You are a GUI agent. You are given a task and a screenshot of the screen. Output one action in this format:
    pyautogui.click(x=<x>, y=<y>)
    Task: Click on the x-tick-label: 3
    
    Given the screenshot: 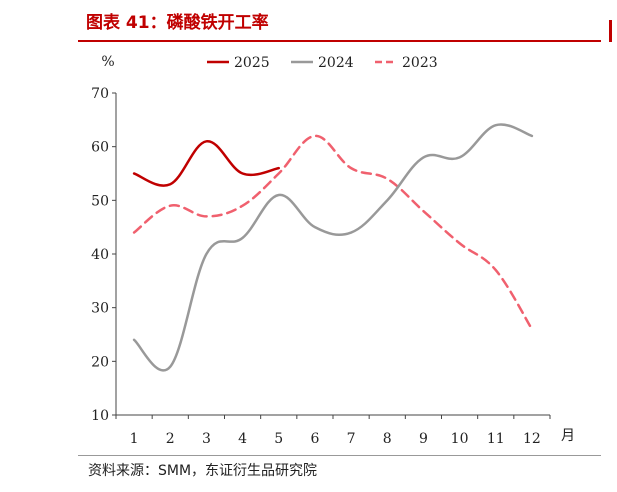 What is the action you would take?
    pyautogui.click(x=206, y=439)
    